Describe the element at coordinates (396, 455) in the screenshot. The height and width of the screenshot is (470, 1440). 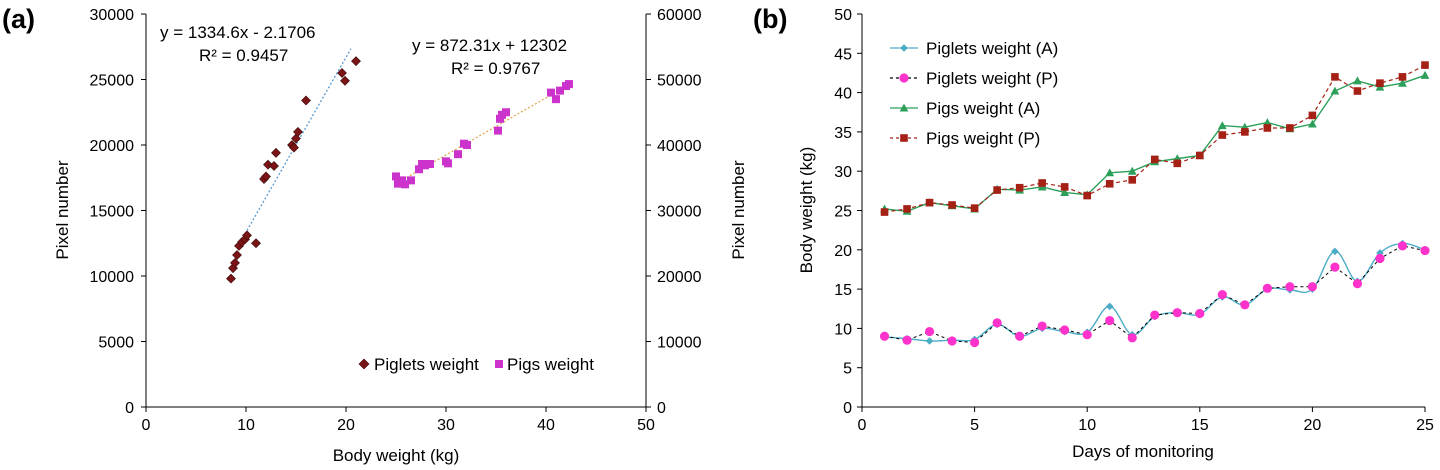
I see `panel-a-x-axis-title: Body weight (kg)` at that location.